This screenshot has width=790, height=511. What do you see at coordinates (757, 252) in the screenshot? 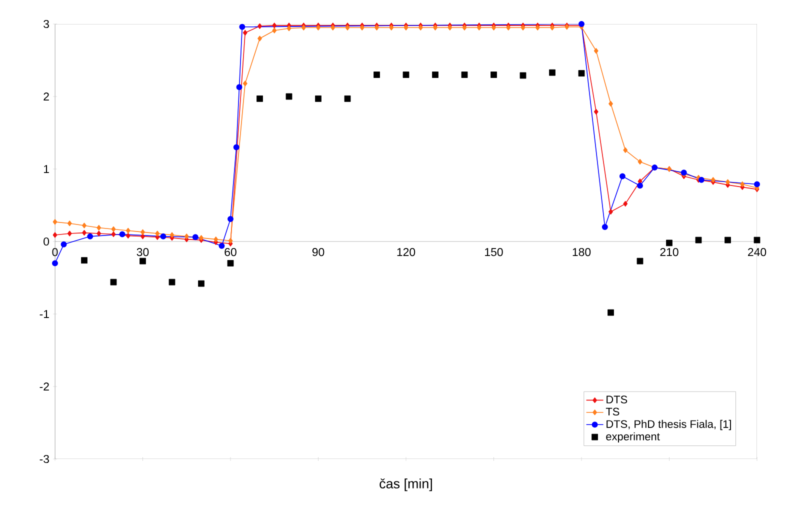
I see `x-tick-label: 240` at bounding box center [757, 252].